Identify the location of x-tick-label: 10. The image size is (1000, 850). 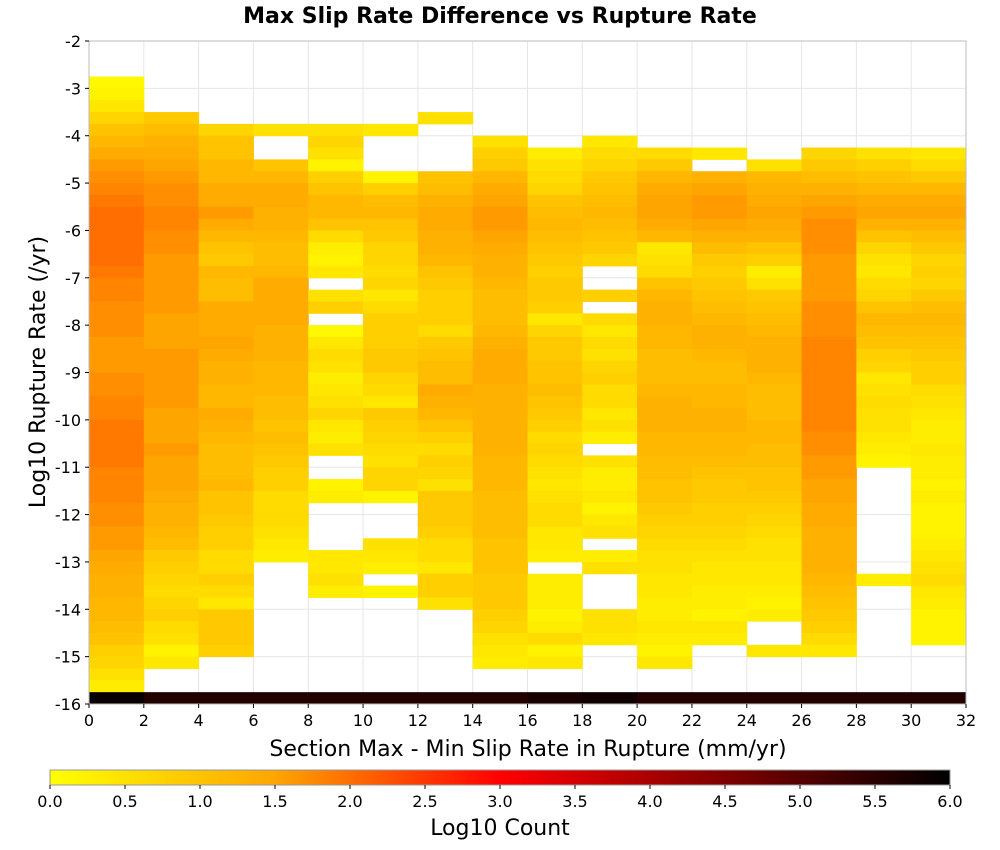
(363, 720).